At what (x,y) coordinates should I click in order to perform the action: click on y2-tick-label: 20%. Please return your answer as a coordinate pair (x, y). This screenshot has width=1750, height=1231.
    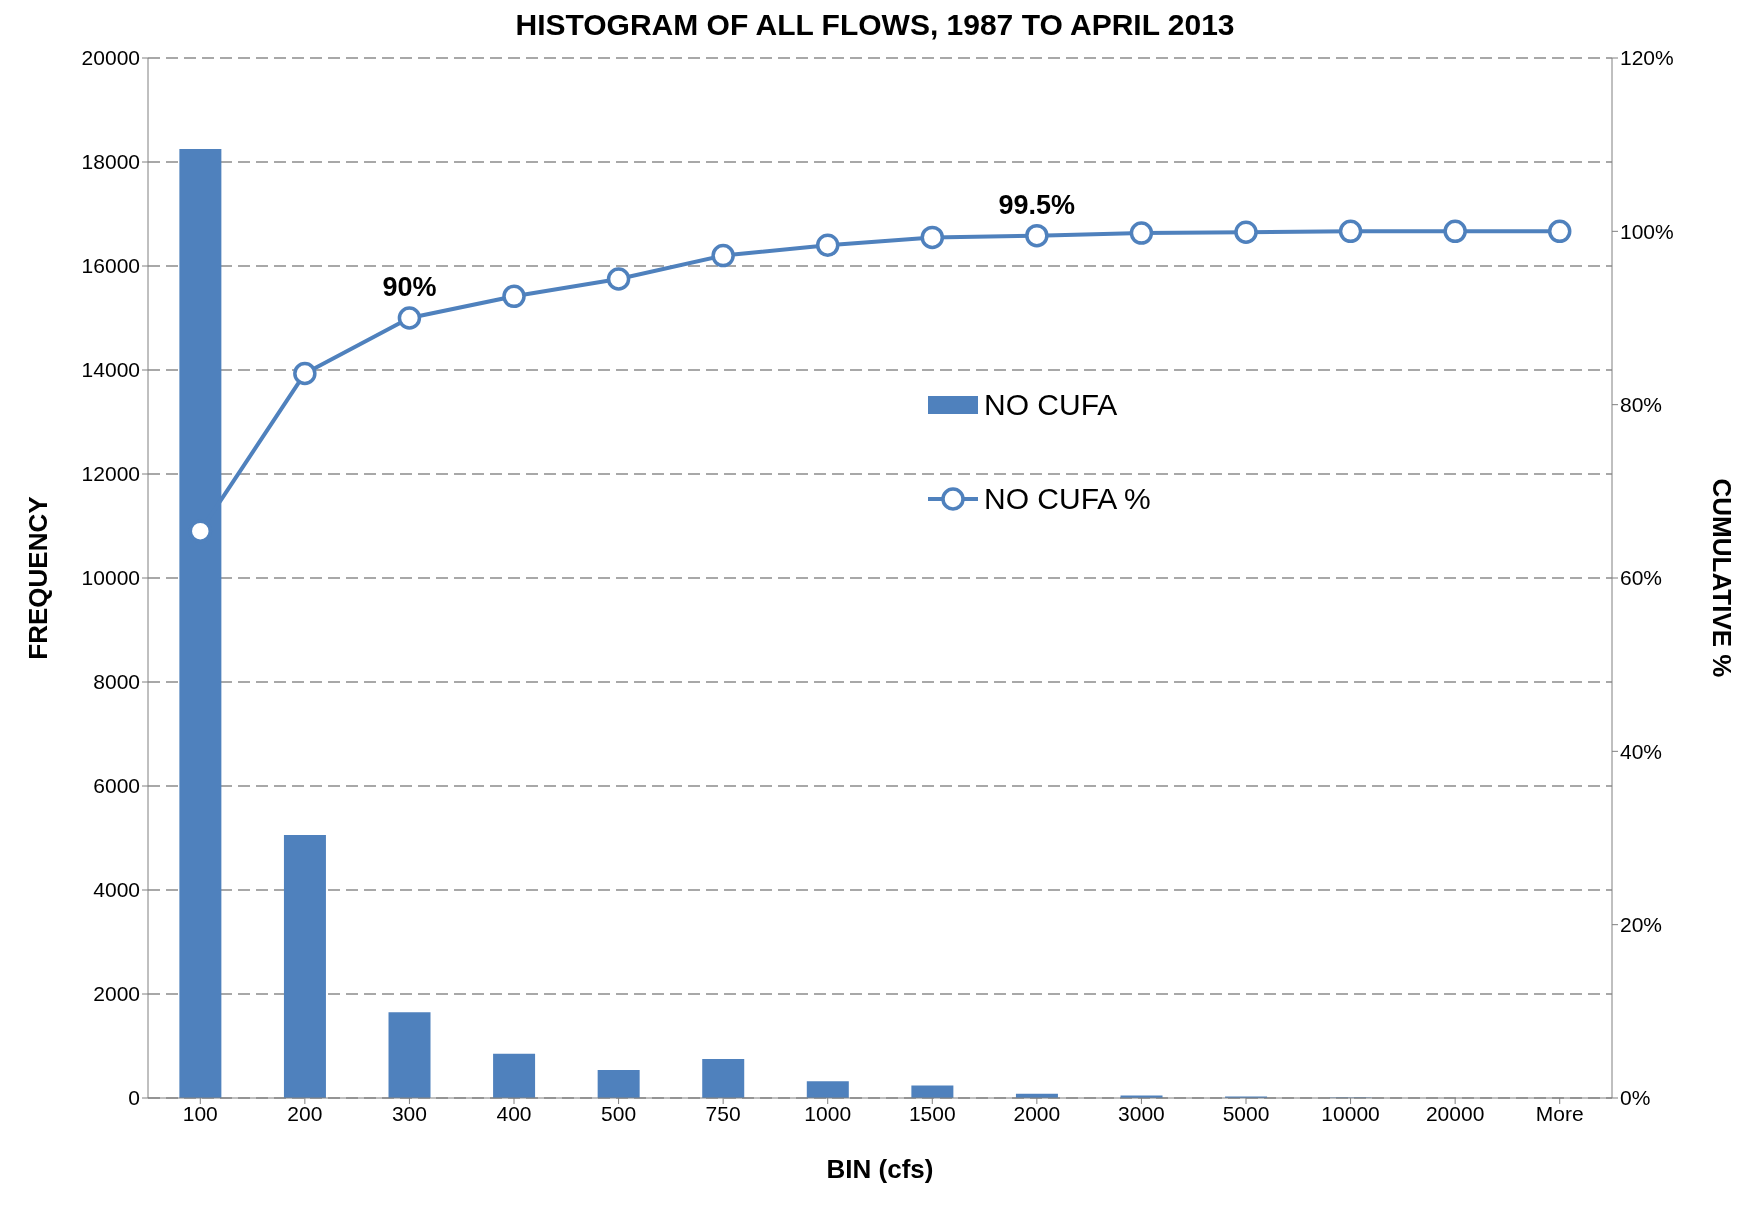
    Looking at the image, I should click on (1641, 925).